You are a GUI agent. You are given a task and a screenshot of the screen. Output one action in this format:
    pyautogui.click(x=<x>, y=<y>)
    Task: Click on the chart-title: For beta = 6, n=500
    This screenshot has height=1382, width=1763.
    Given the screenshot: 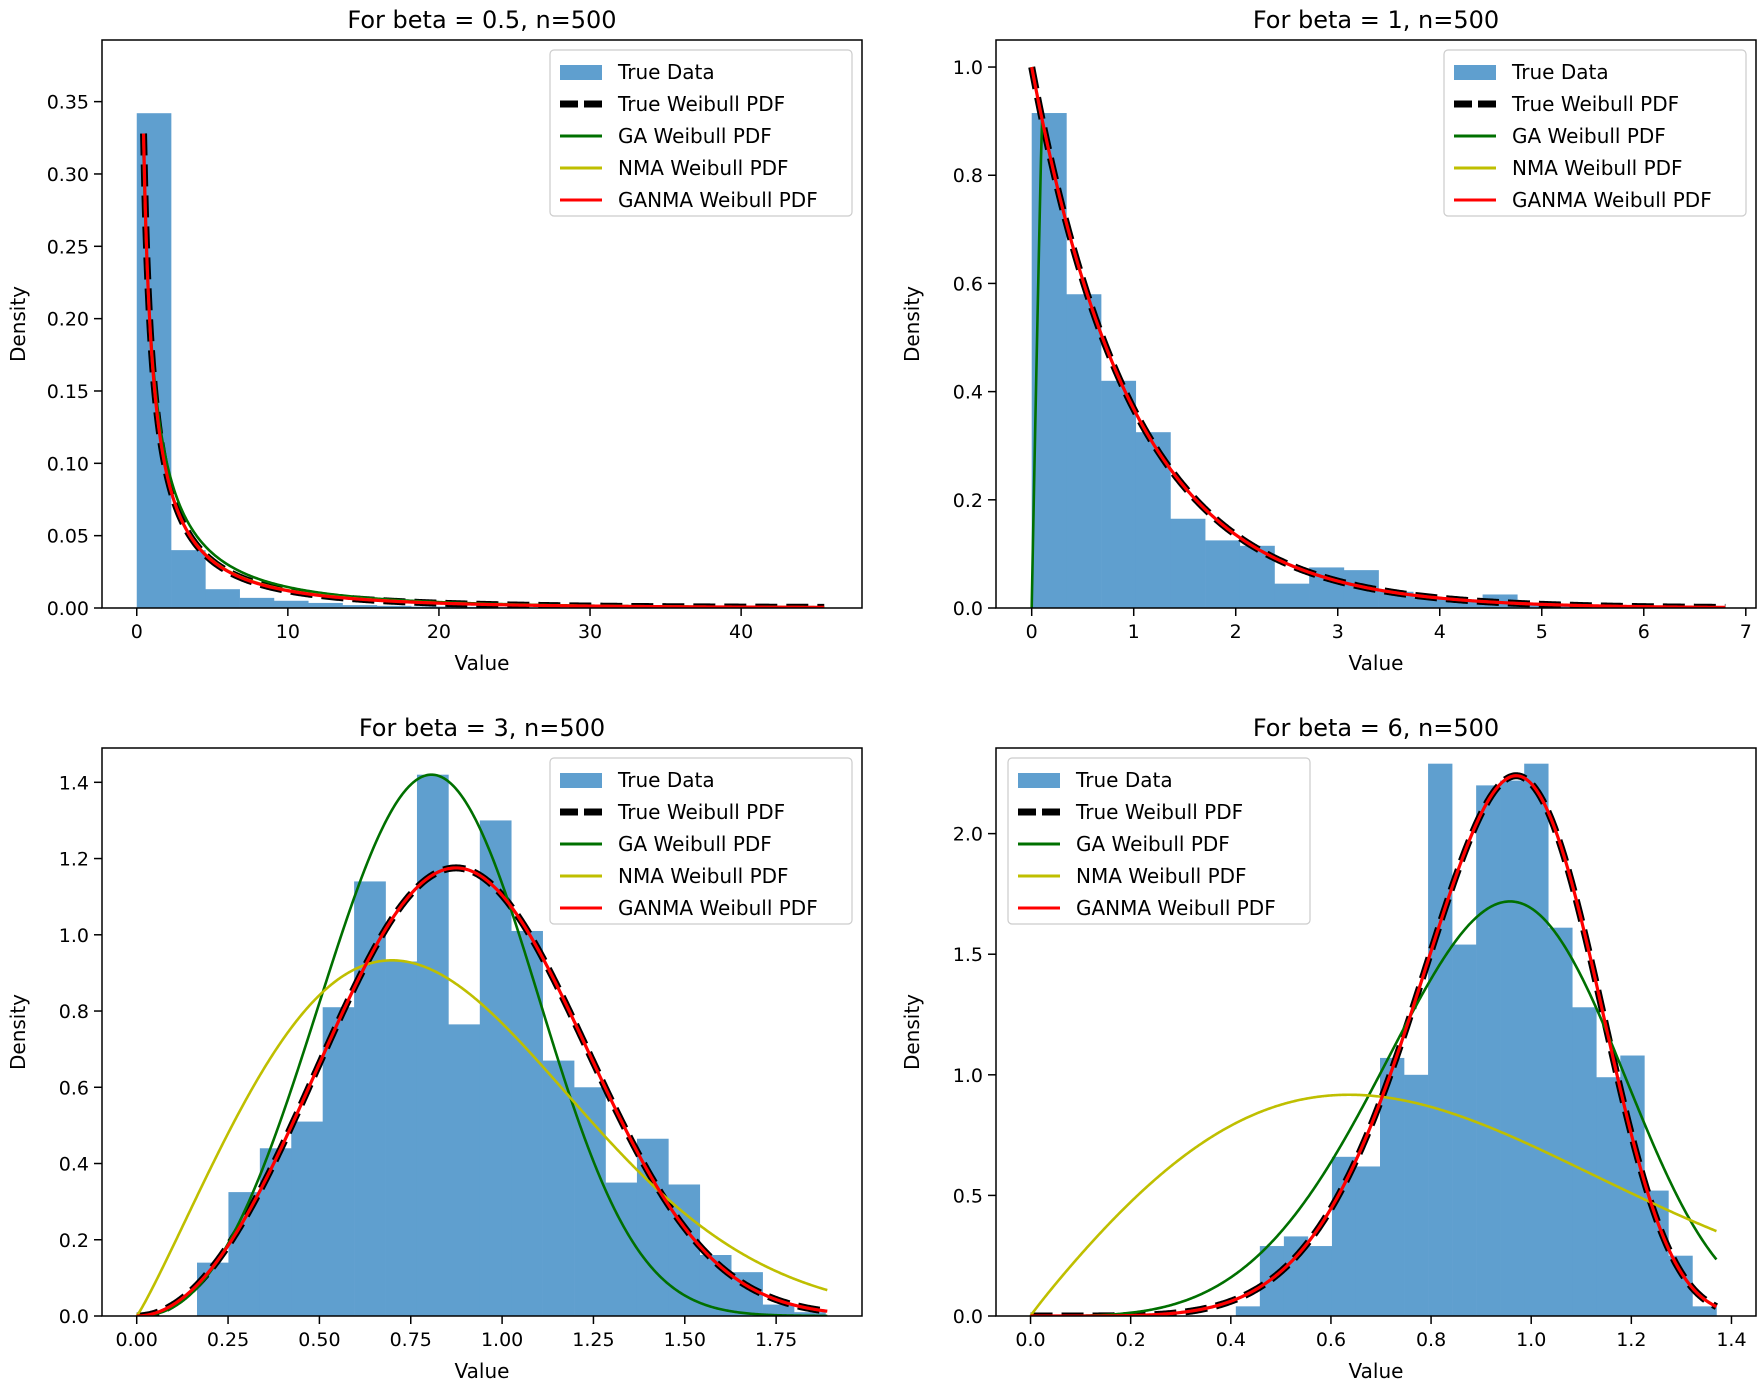 What is the action you would take?
    pyautogui.click(x=1376, y=728)
    